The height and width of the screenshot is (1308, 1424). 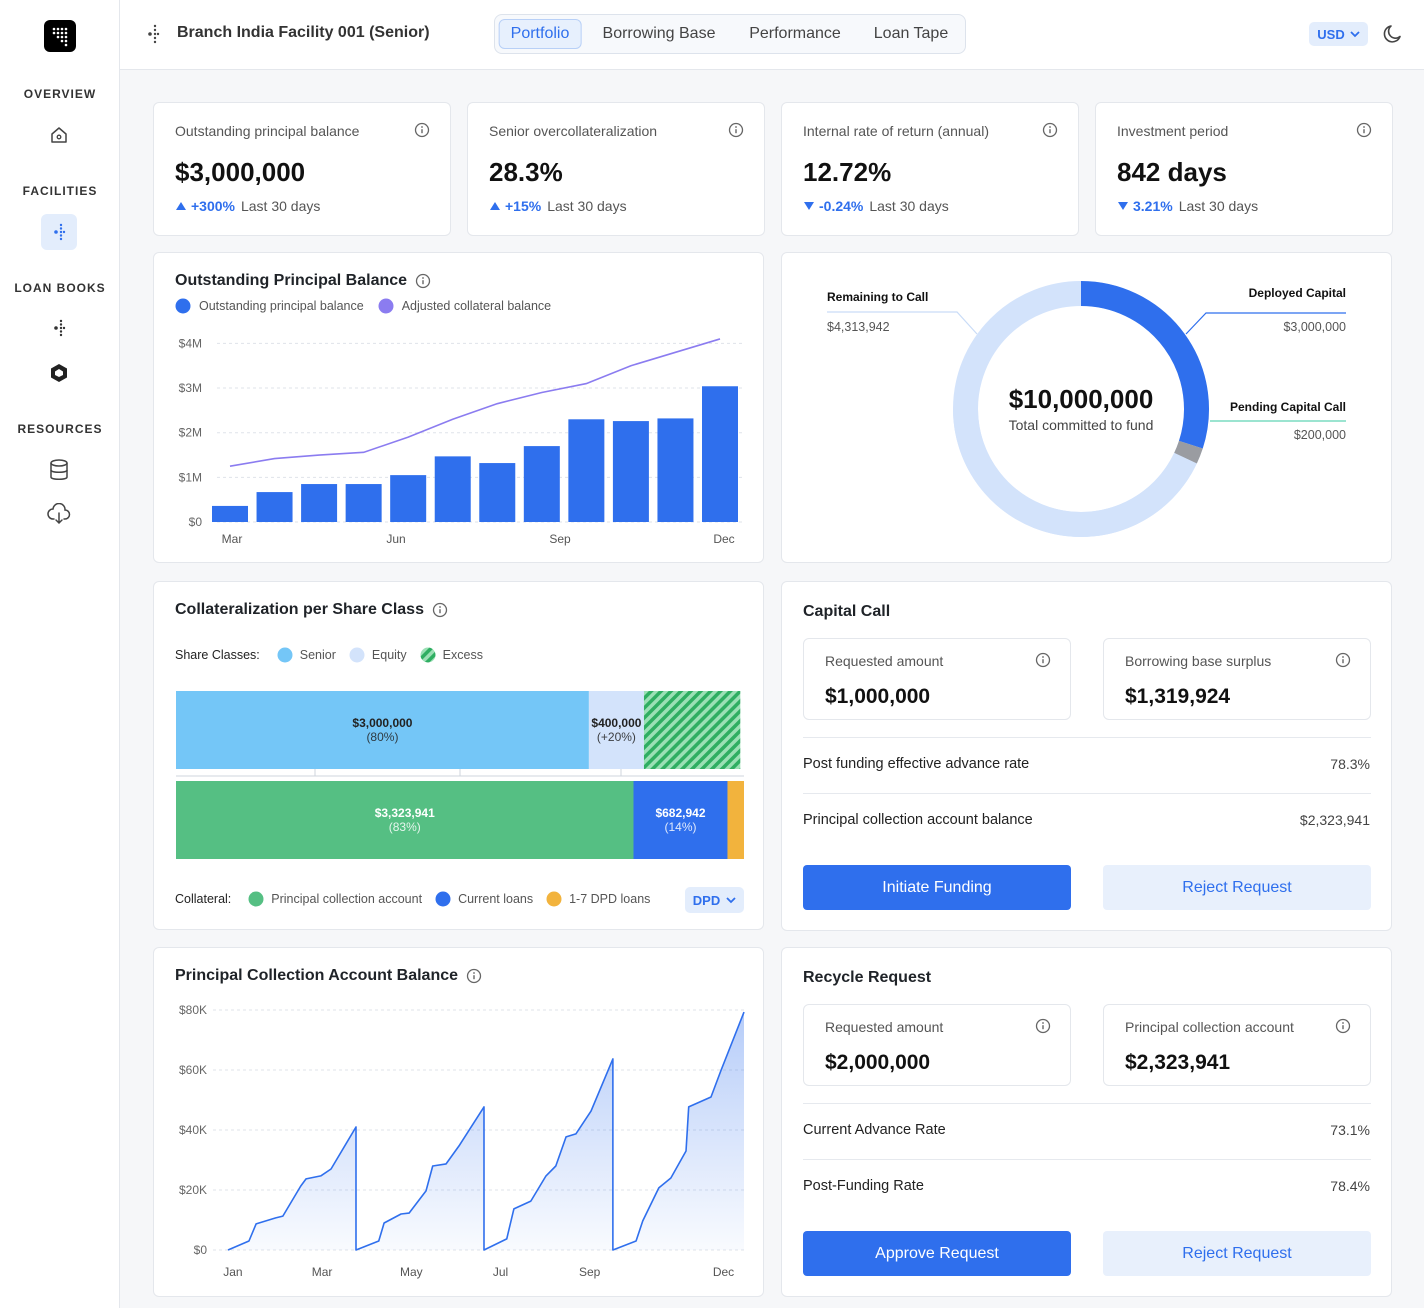 What do you see at coordinates (937, 1253) in the screenshot?
I see `primary-button: Approve Request` at bounding box center [937, 1253].